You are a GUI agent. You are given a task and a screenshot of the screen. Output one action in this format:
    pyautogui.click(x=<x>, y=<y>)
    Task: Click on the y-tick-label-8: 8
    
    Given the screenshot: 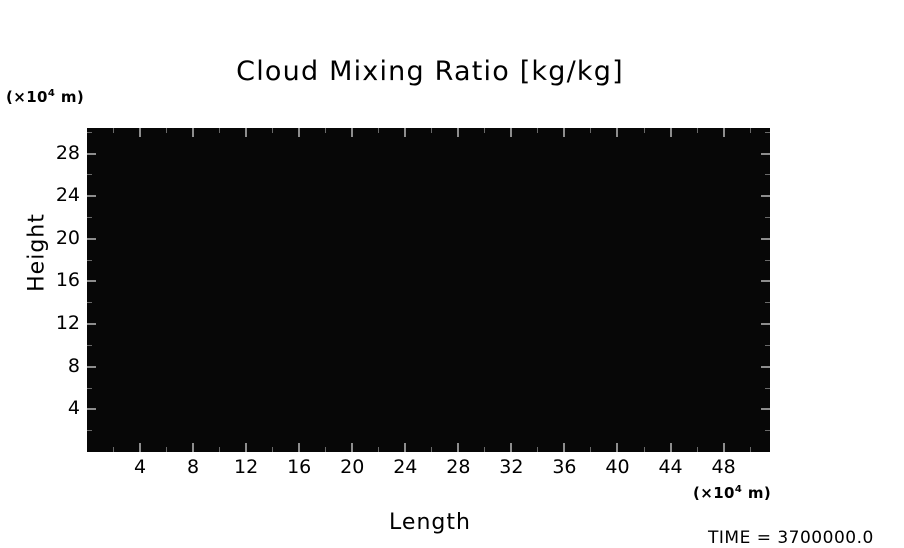 What is the action you would take?
    pyautogui.click(x=73, y=365)
    